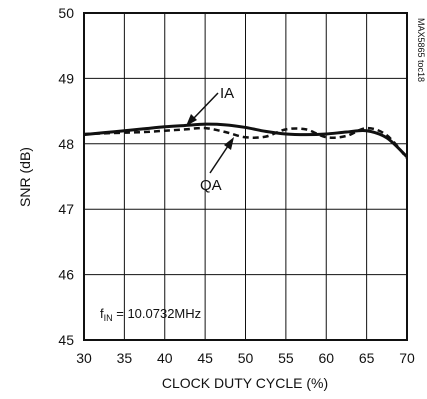 Image resolution: width=427 pixels, height=399 pixels. Describe the element at coordinates (205, 358) in the screenshot. I see `x-tick-label: 45` at that location.